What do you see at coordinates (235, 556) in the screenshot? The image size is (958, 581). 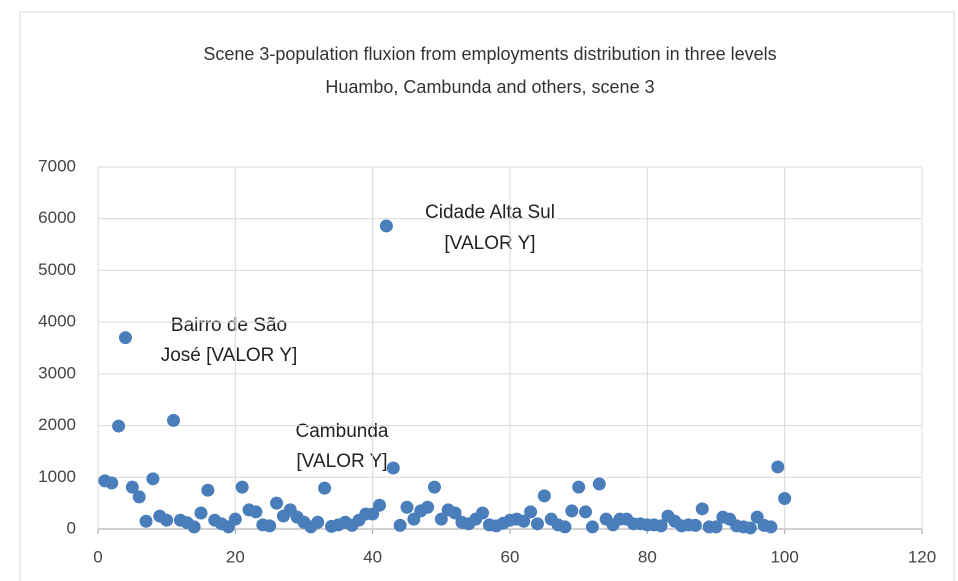 I see `x-tick-label: 20` at bounding box center [235, 556].